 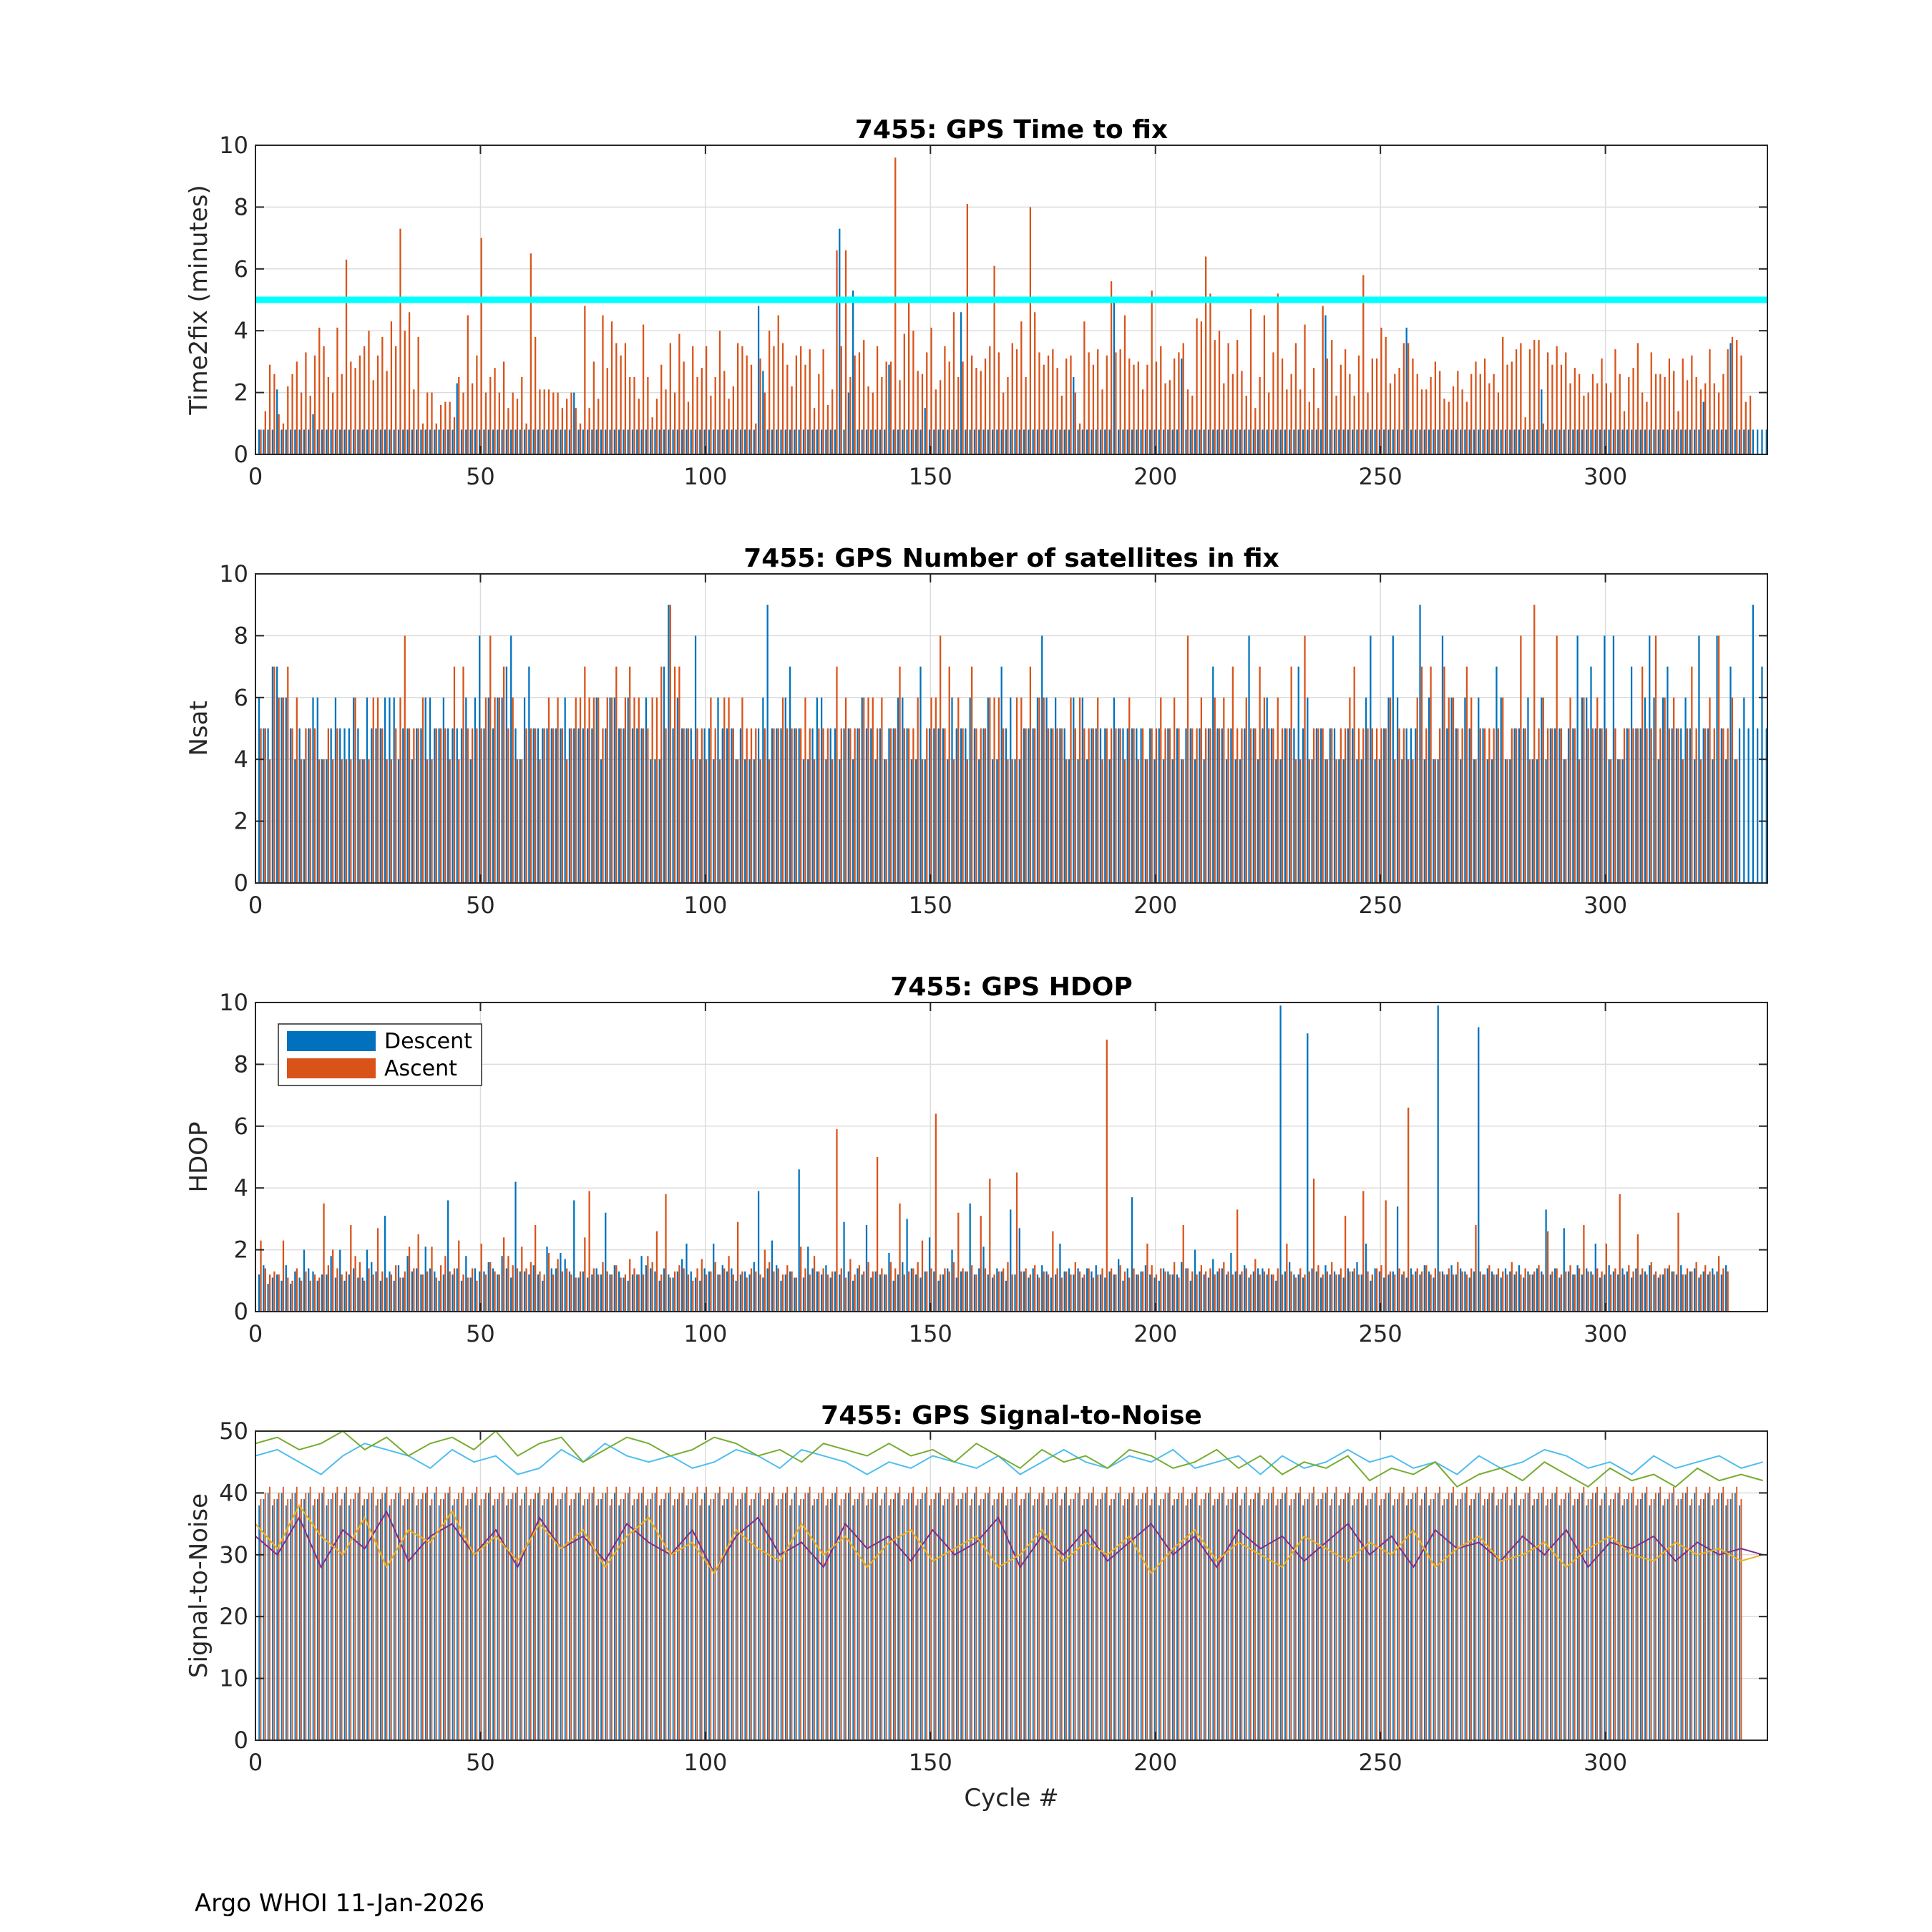 I want to click on legend-label-ascent: Ascent, so click(x=420, y=1068).